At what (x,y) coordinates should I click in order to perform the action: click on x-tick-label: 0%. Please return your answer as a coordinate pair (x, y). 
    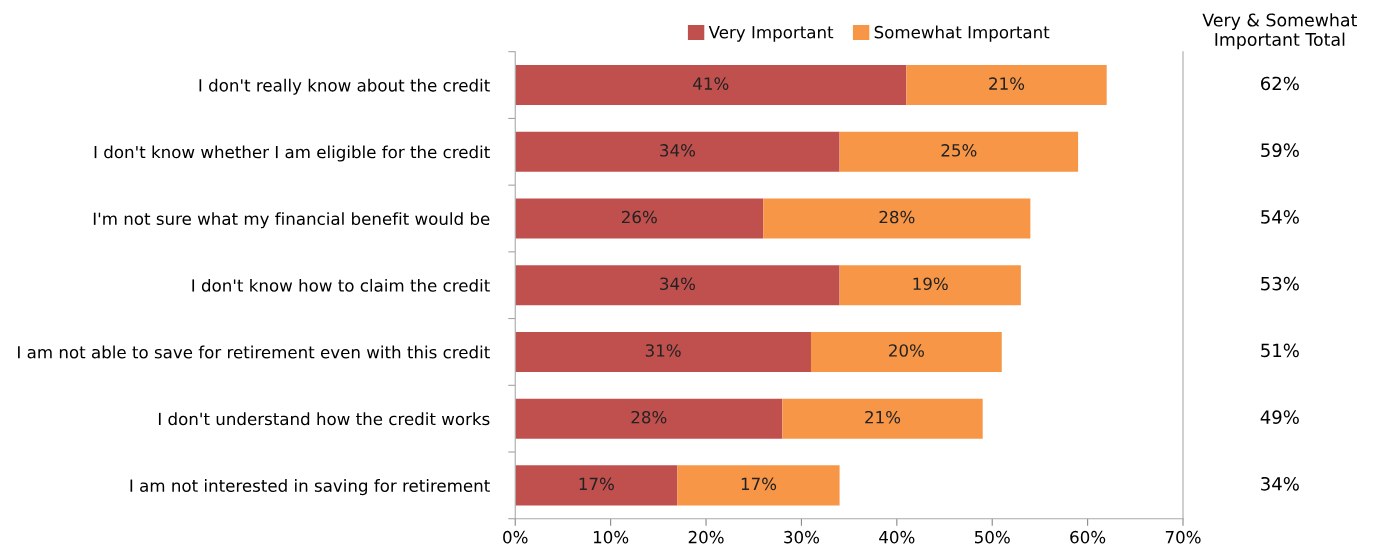
    Looking at the image, I should click on (515, 537).